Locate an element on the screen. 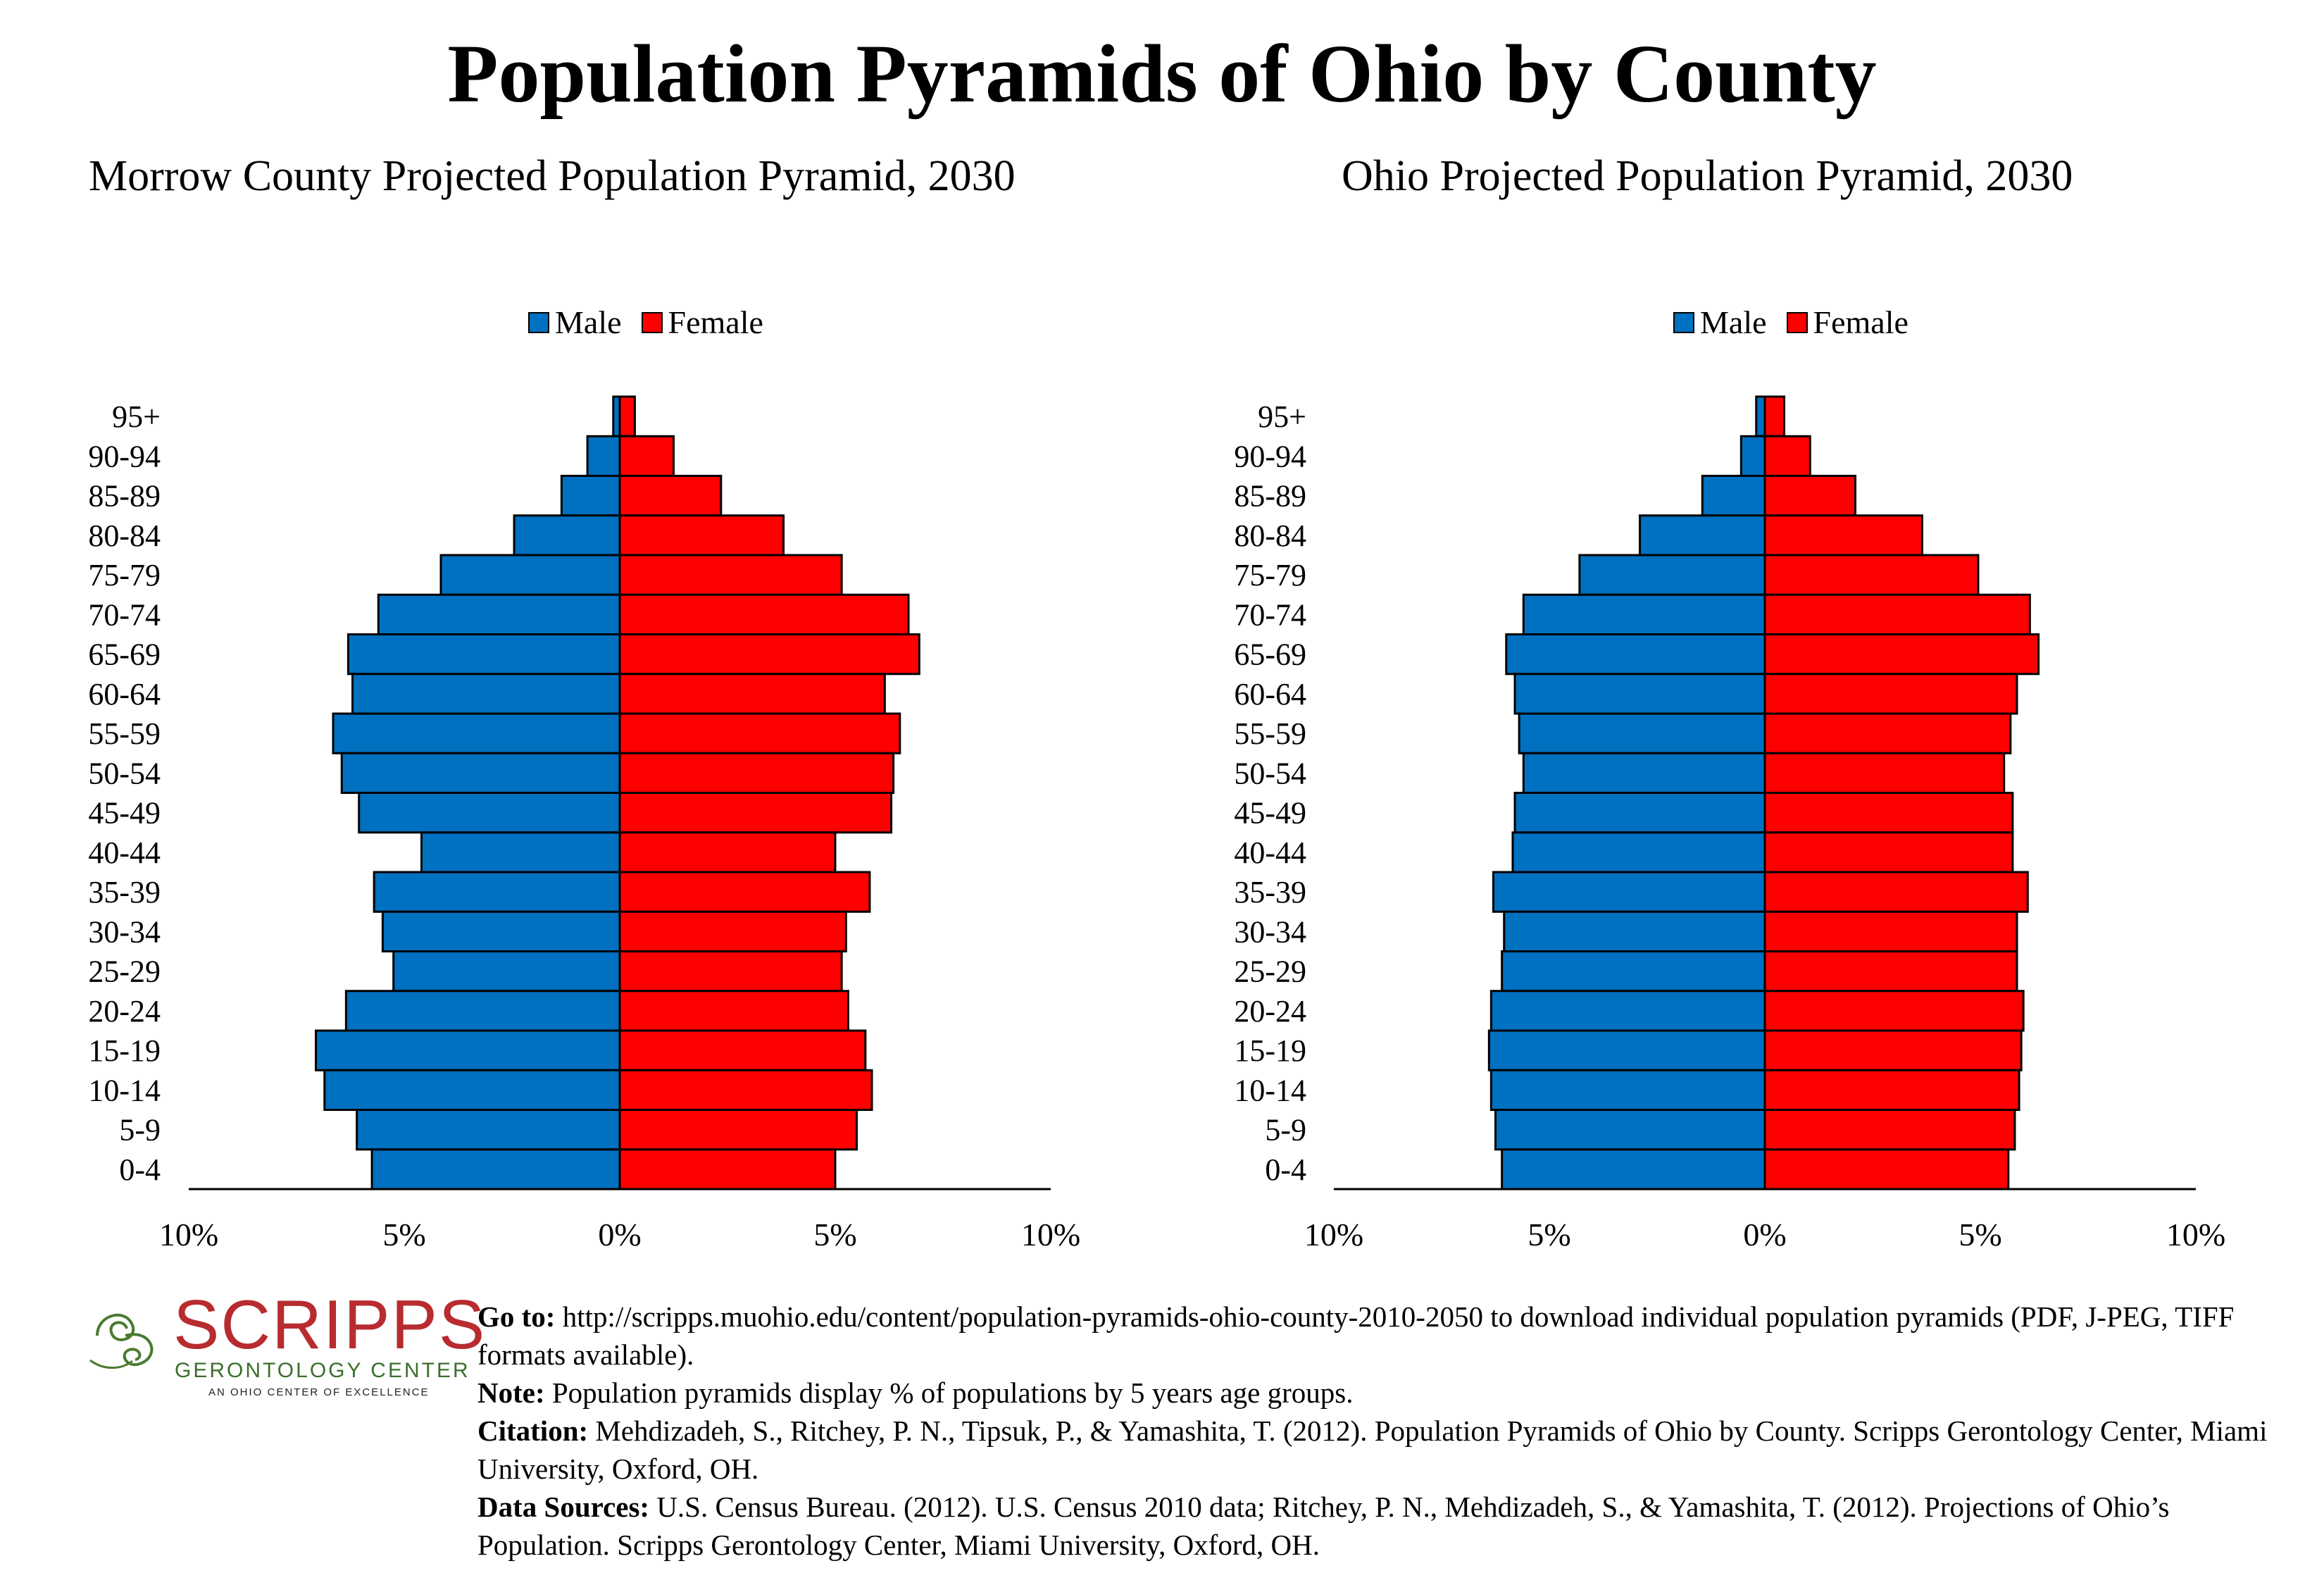  logo-tagline: AN OHIO CENTER OF EXCELLENCE is located at coordinates (319, 1392).